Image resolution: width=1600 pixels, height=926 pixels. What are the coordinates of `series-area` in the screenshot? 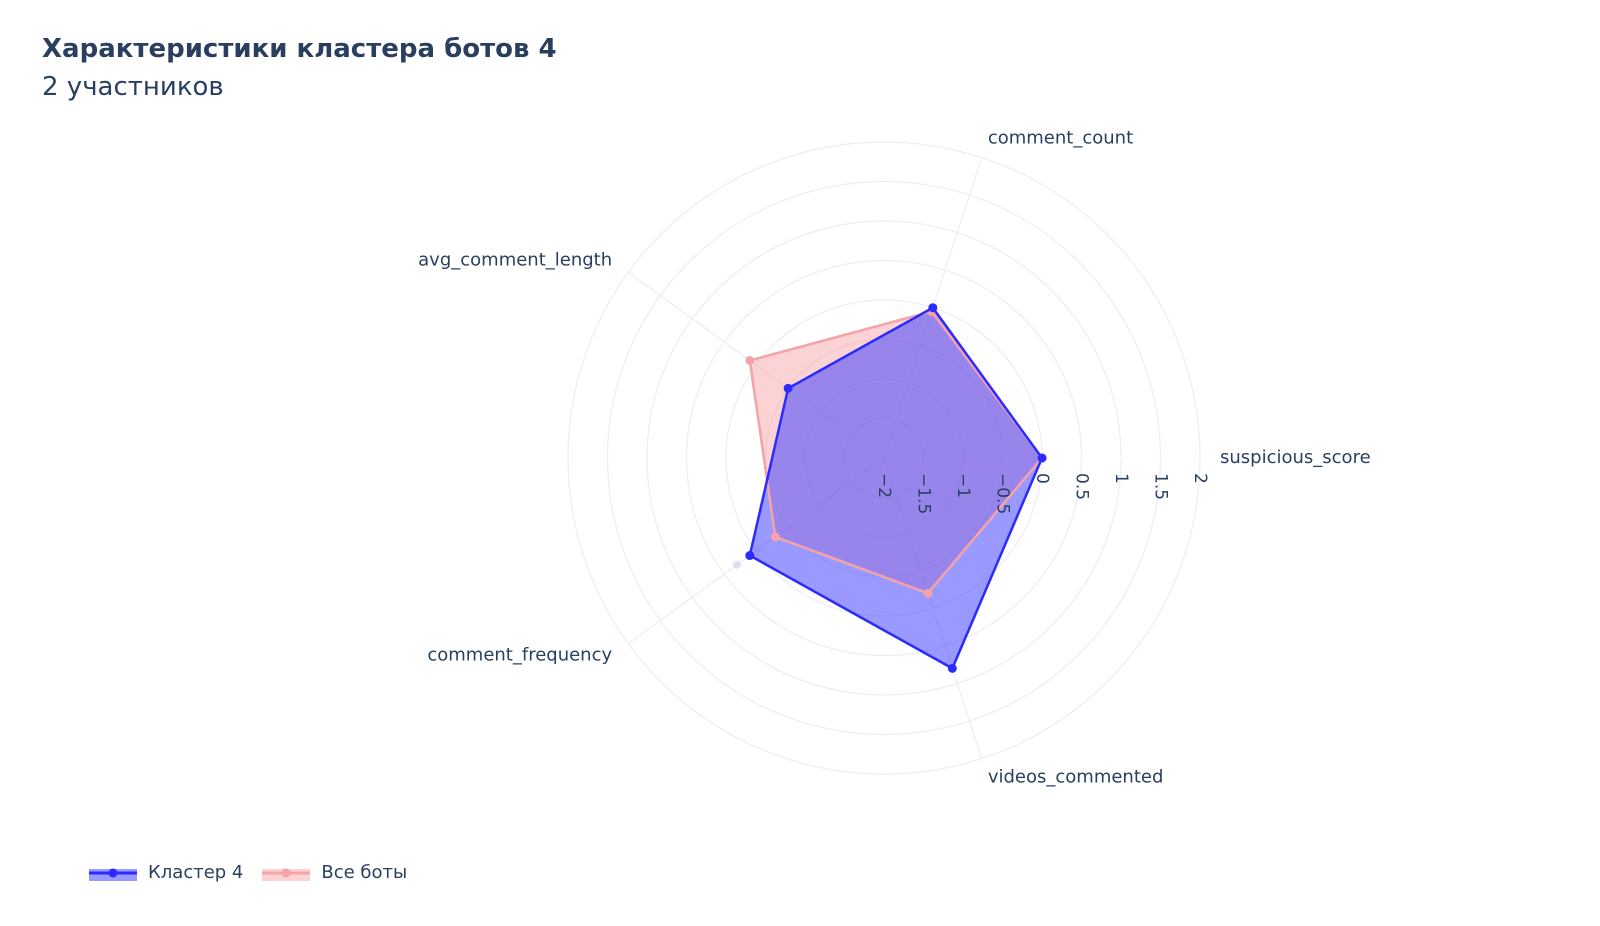 It's located at (895, 488).